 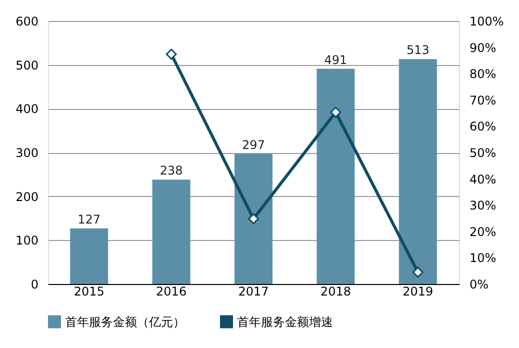 What do you see at coordinates (335, 291) in the screenshot?
I see `x-tick-label: 2018` at bounding box center [335, 291].